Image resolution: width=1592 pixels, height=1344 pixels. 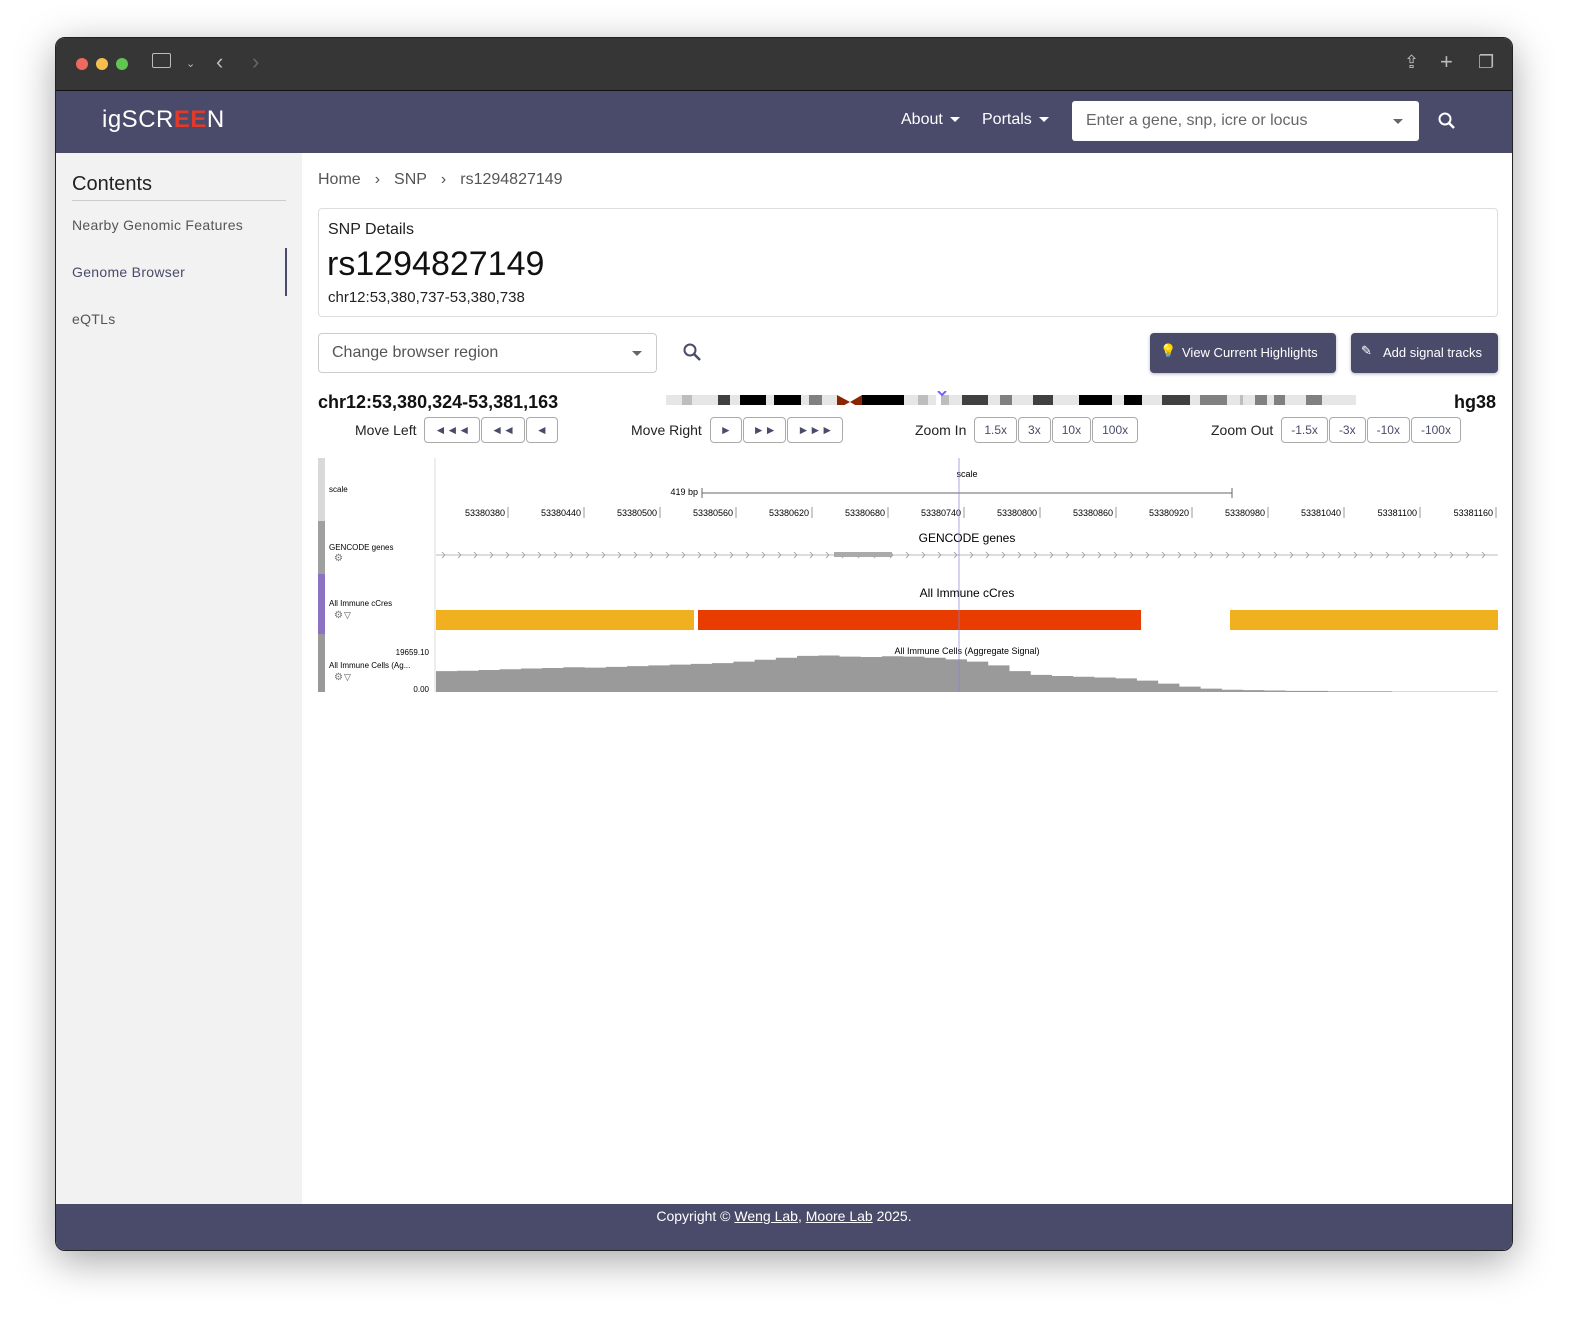 I want to click on track-handle-genes, so click(x=321, y=547).